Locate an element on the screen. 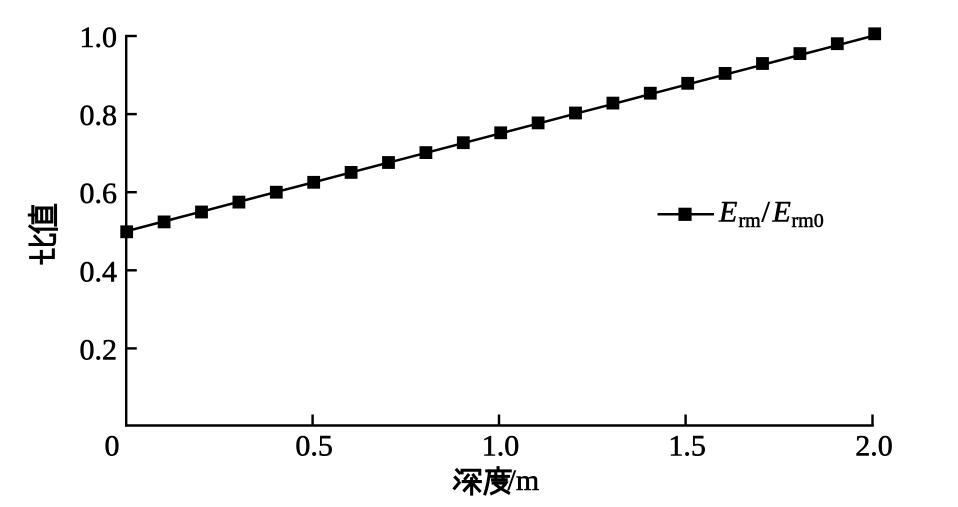  svg-text: /m is located at coordinates (524, 480).